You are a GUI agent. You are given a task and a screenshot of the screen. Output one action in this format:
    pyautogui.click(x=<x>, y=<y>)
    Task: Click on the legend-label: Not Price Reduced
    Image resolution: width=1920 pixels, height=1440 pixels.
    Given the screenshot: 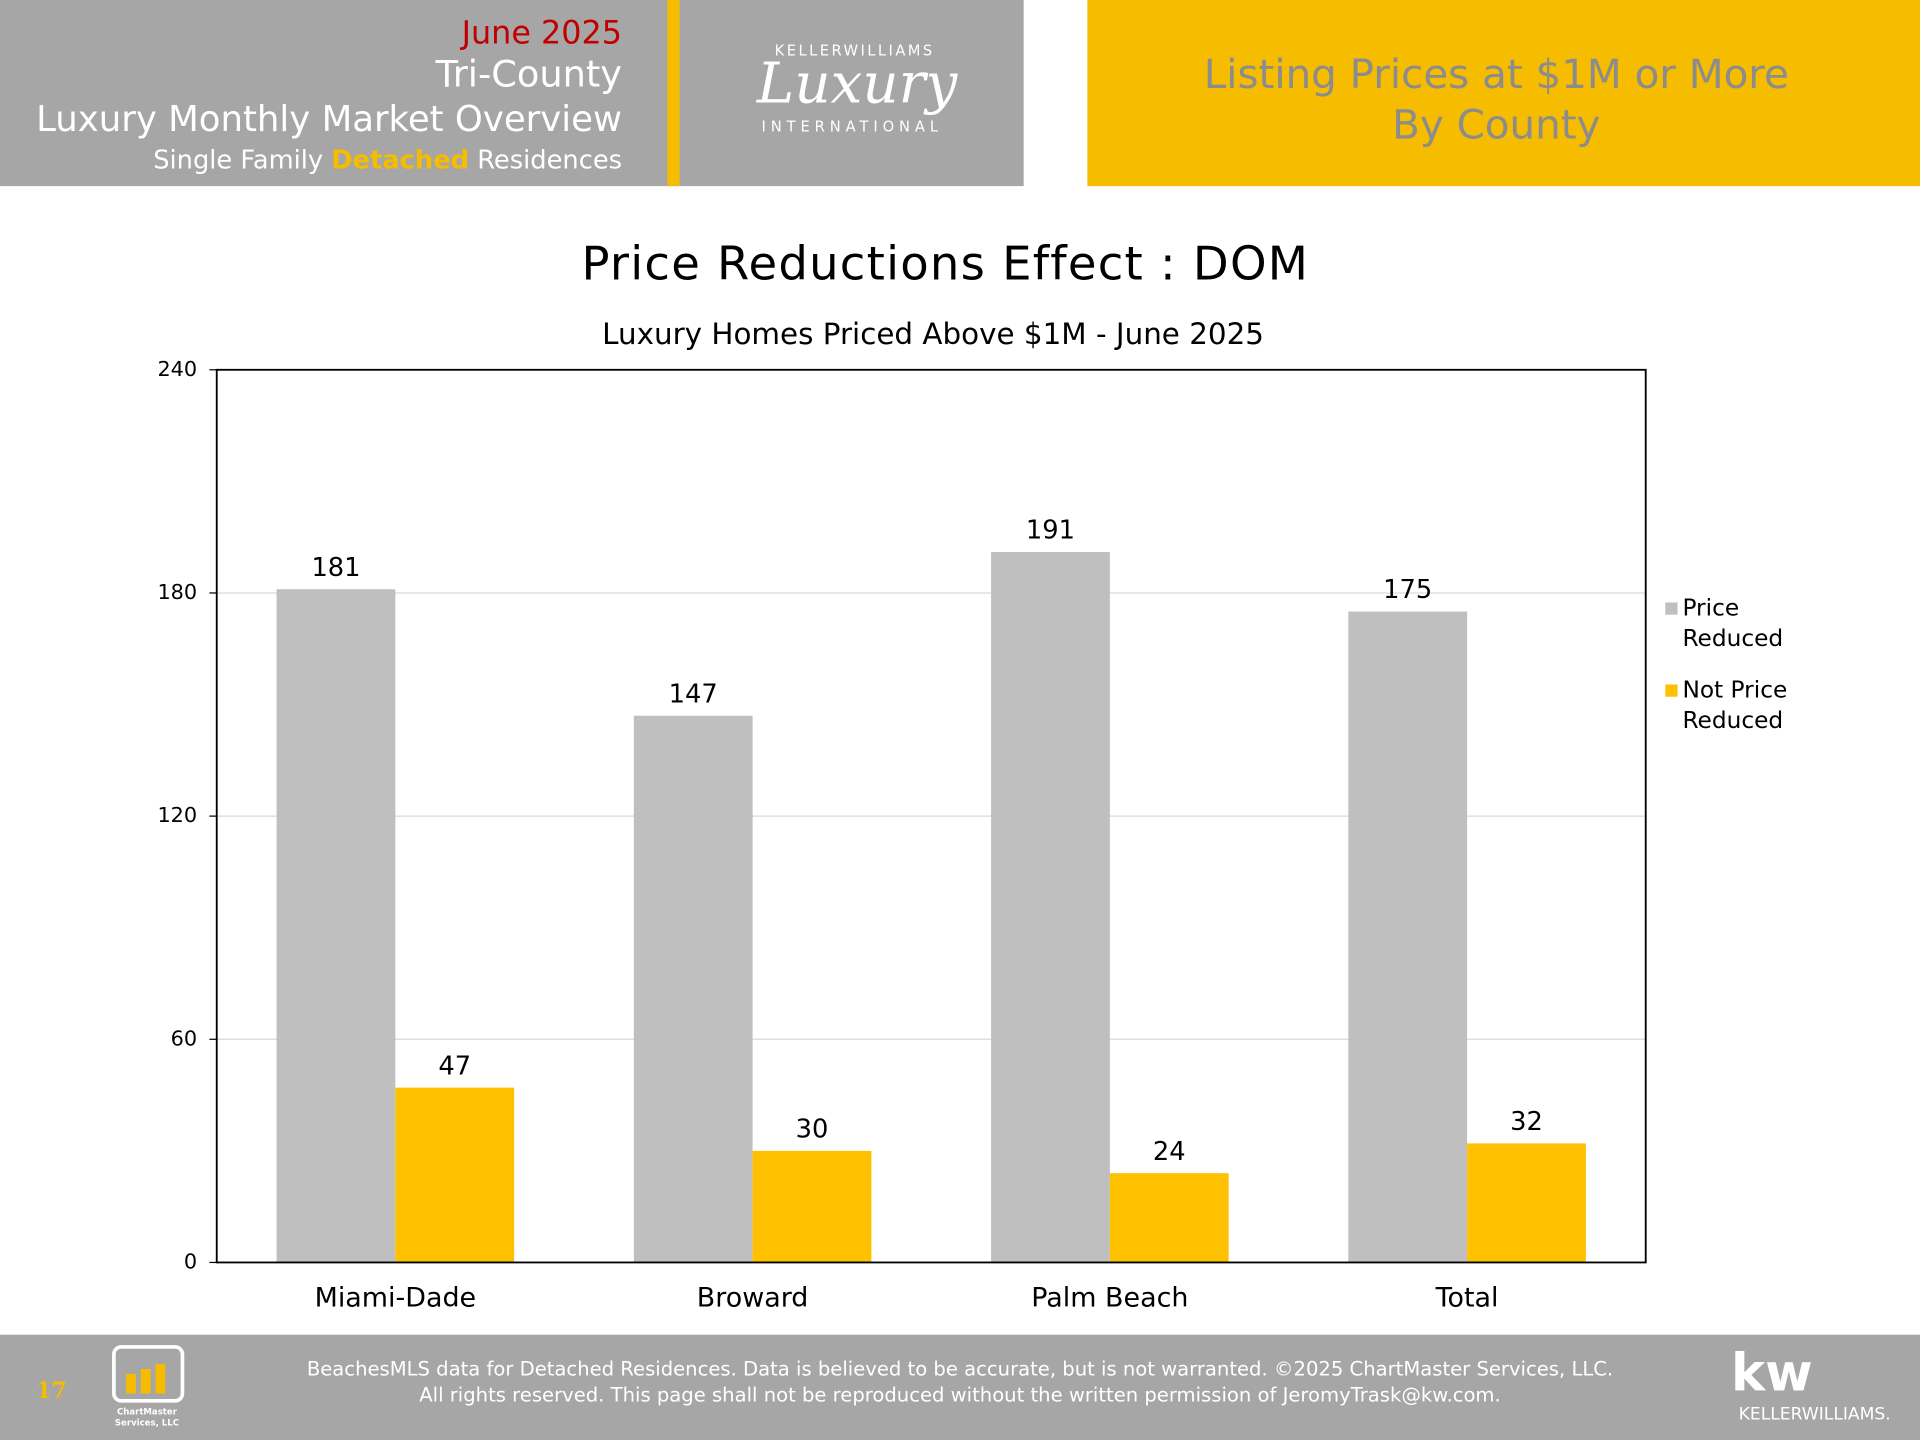 What is the action you would take?
    pyautogui.click(x=1738, y=705)
    